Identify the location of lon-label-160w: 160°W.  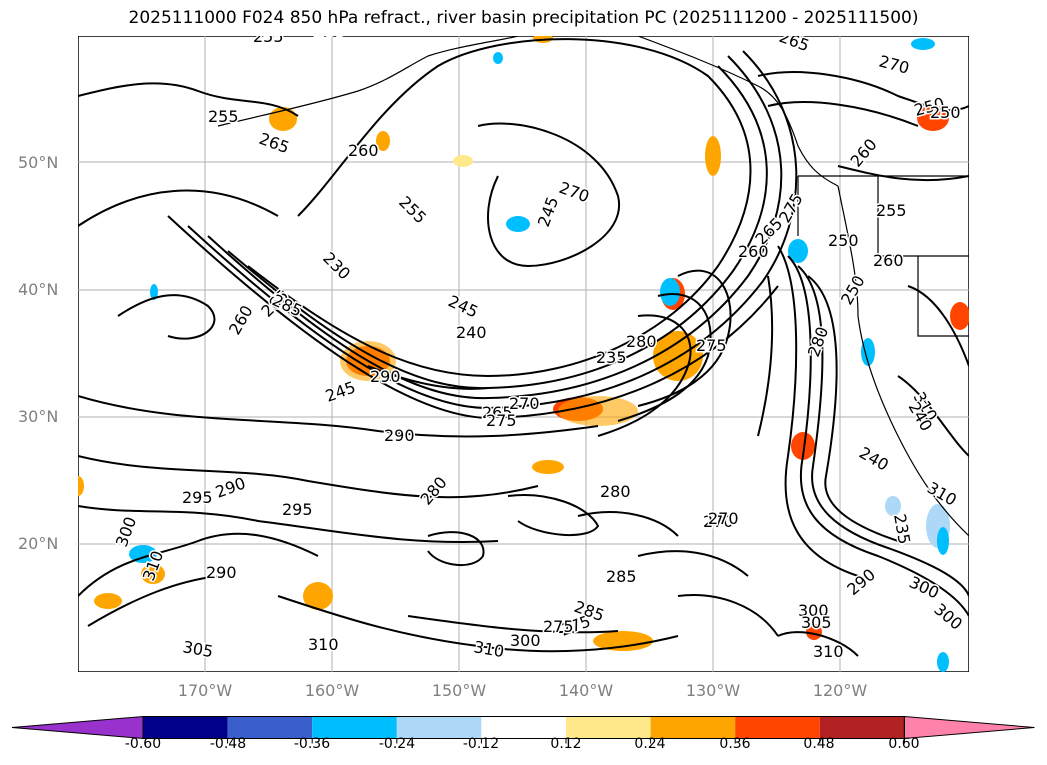
(332, 690).